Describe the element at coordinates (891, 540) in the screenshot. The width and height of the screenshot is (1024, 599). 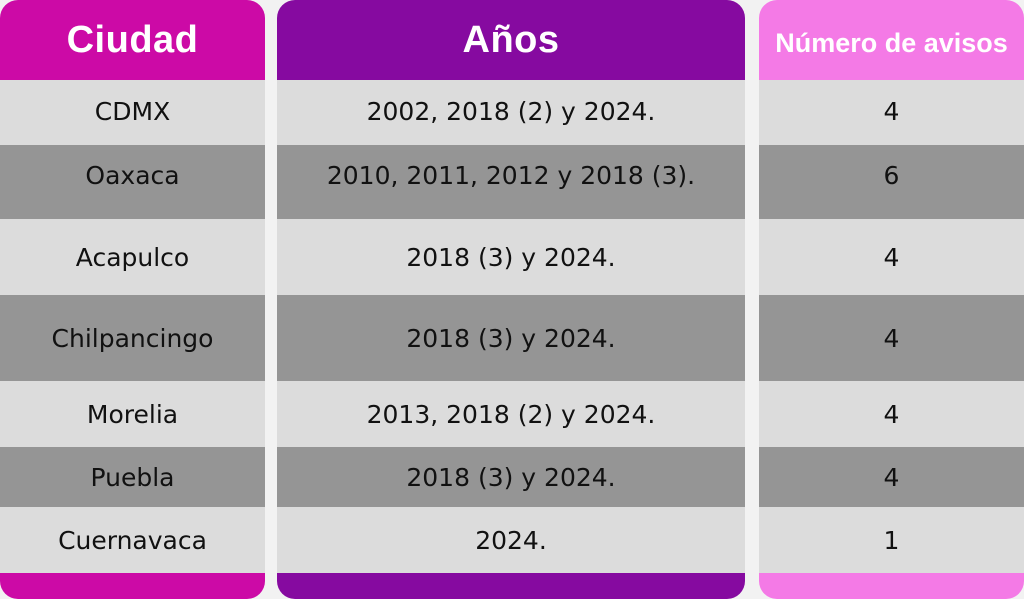
I see `table-cell: 1` at that location.